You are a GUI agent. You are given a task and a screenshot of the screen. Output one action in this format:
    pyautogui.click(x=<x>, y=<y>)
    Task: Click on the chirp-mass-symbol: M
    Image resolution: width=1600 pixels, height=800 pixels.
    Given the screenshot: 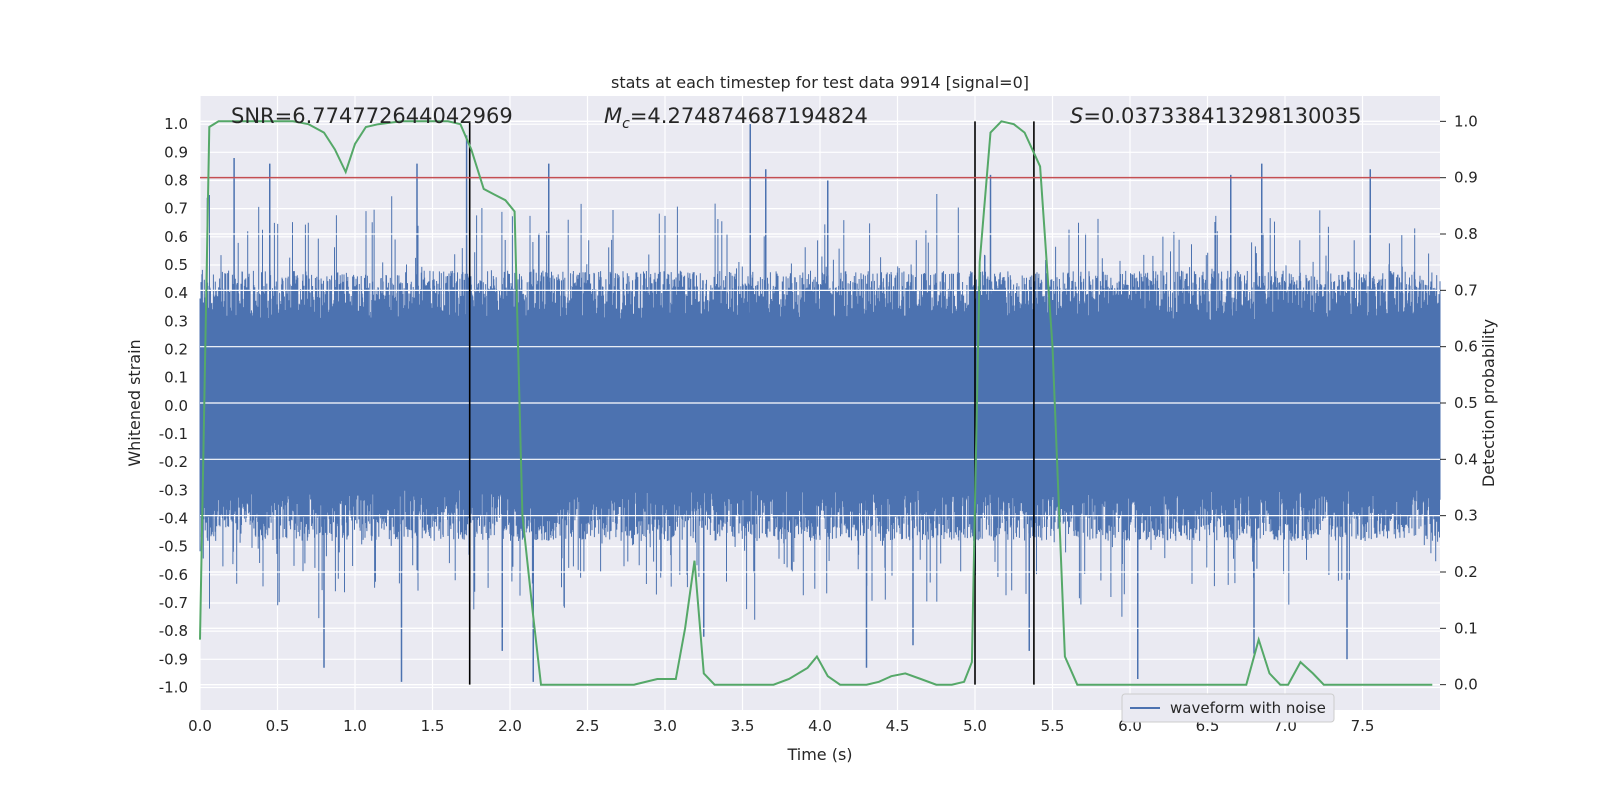 What is the action you would take?
    pyautogui.click(x=613, y=116)
    